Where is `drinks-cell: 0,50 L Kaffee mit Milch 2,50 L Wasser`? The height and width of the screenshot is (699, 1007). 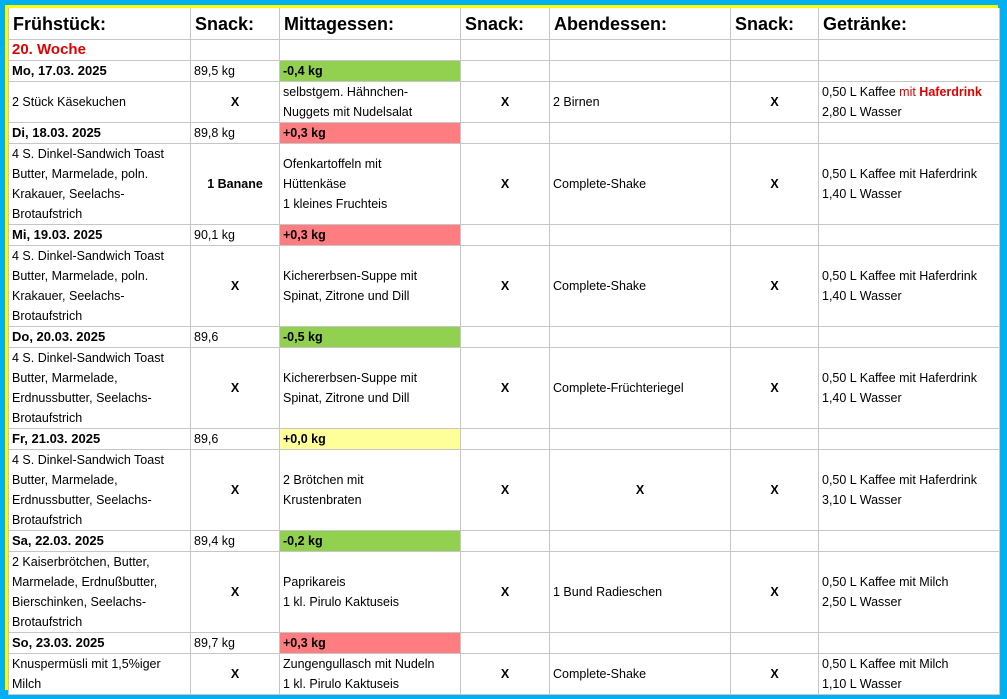
drinks-cell: 0,50 L Kaffee mit Milch 2,50 L Wasser is located at coordinates (909, 592).